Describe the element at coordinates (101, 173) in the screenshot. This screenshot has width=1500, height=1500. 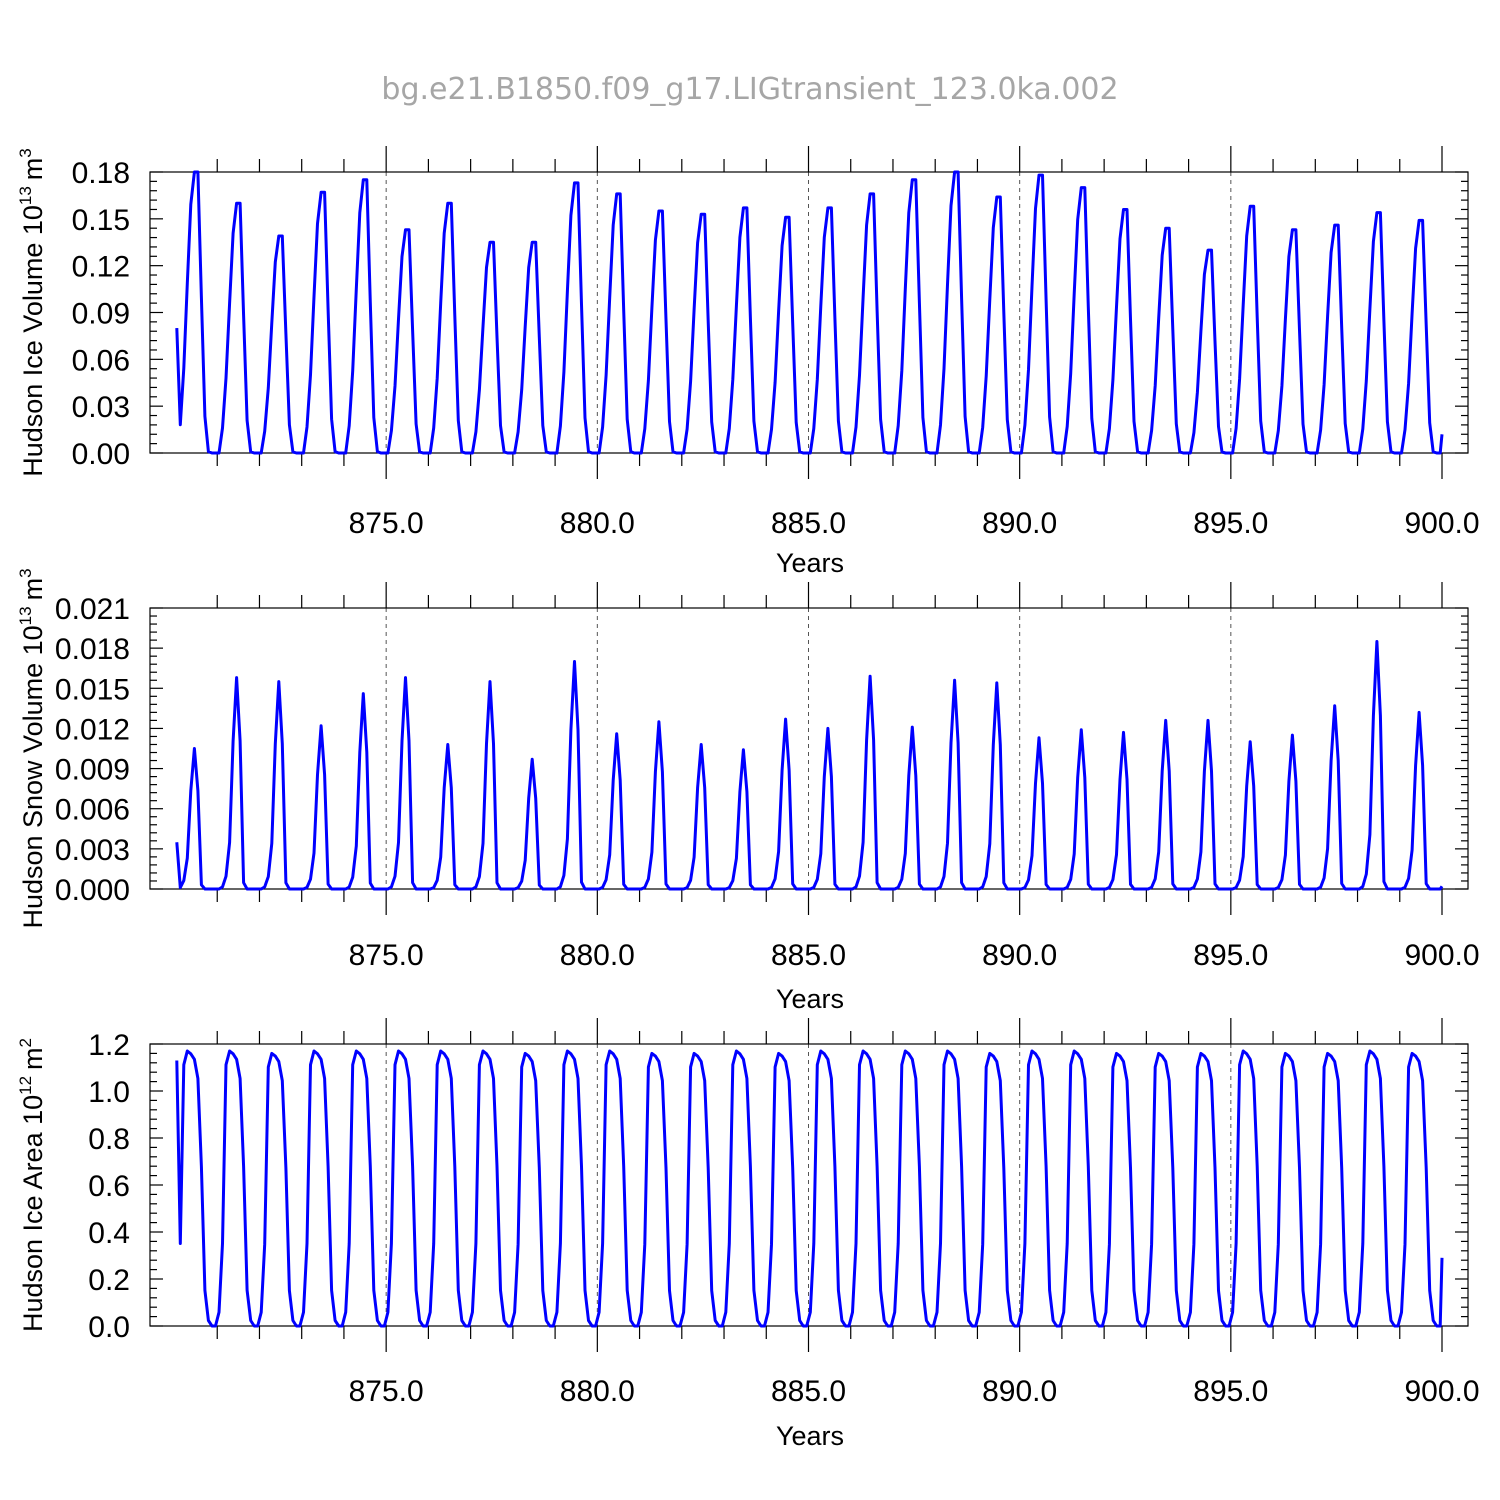
I see `y-tick-label: 0.18` at that location.